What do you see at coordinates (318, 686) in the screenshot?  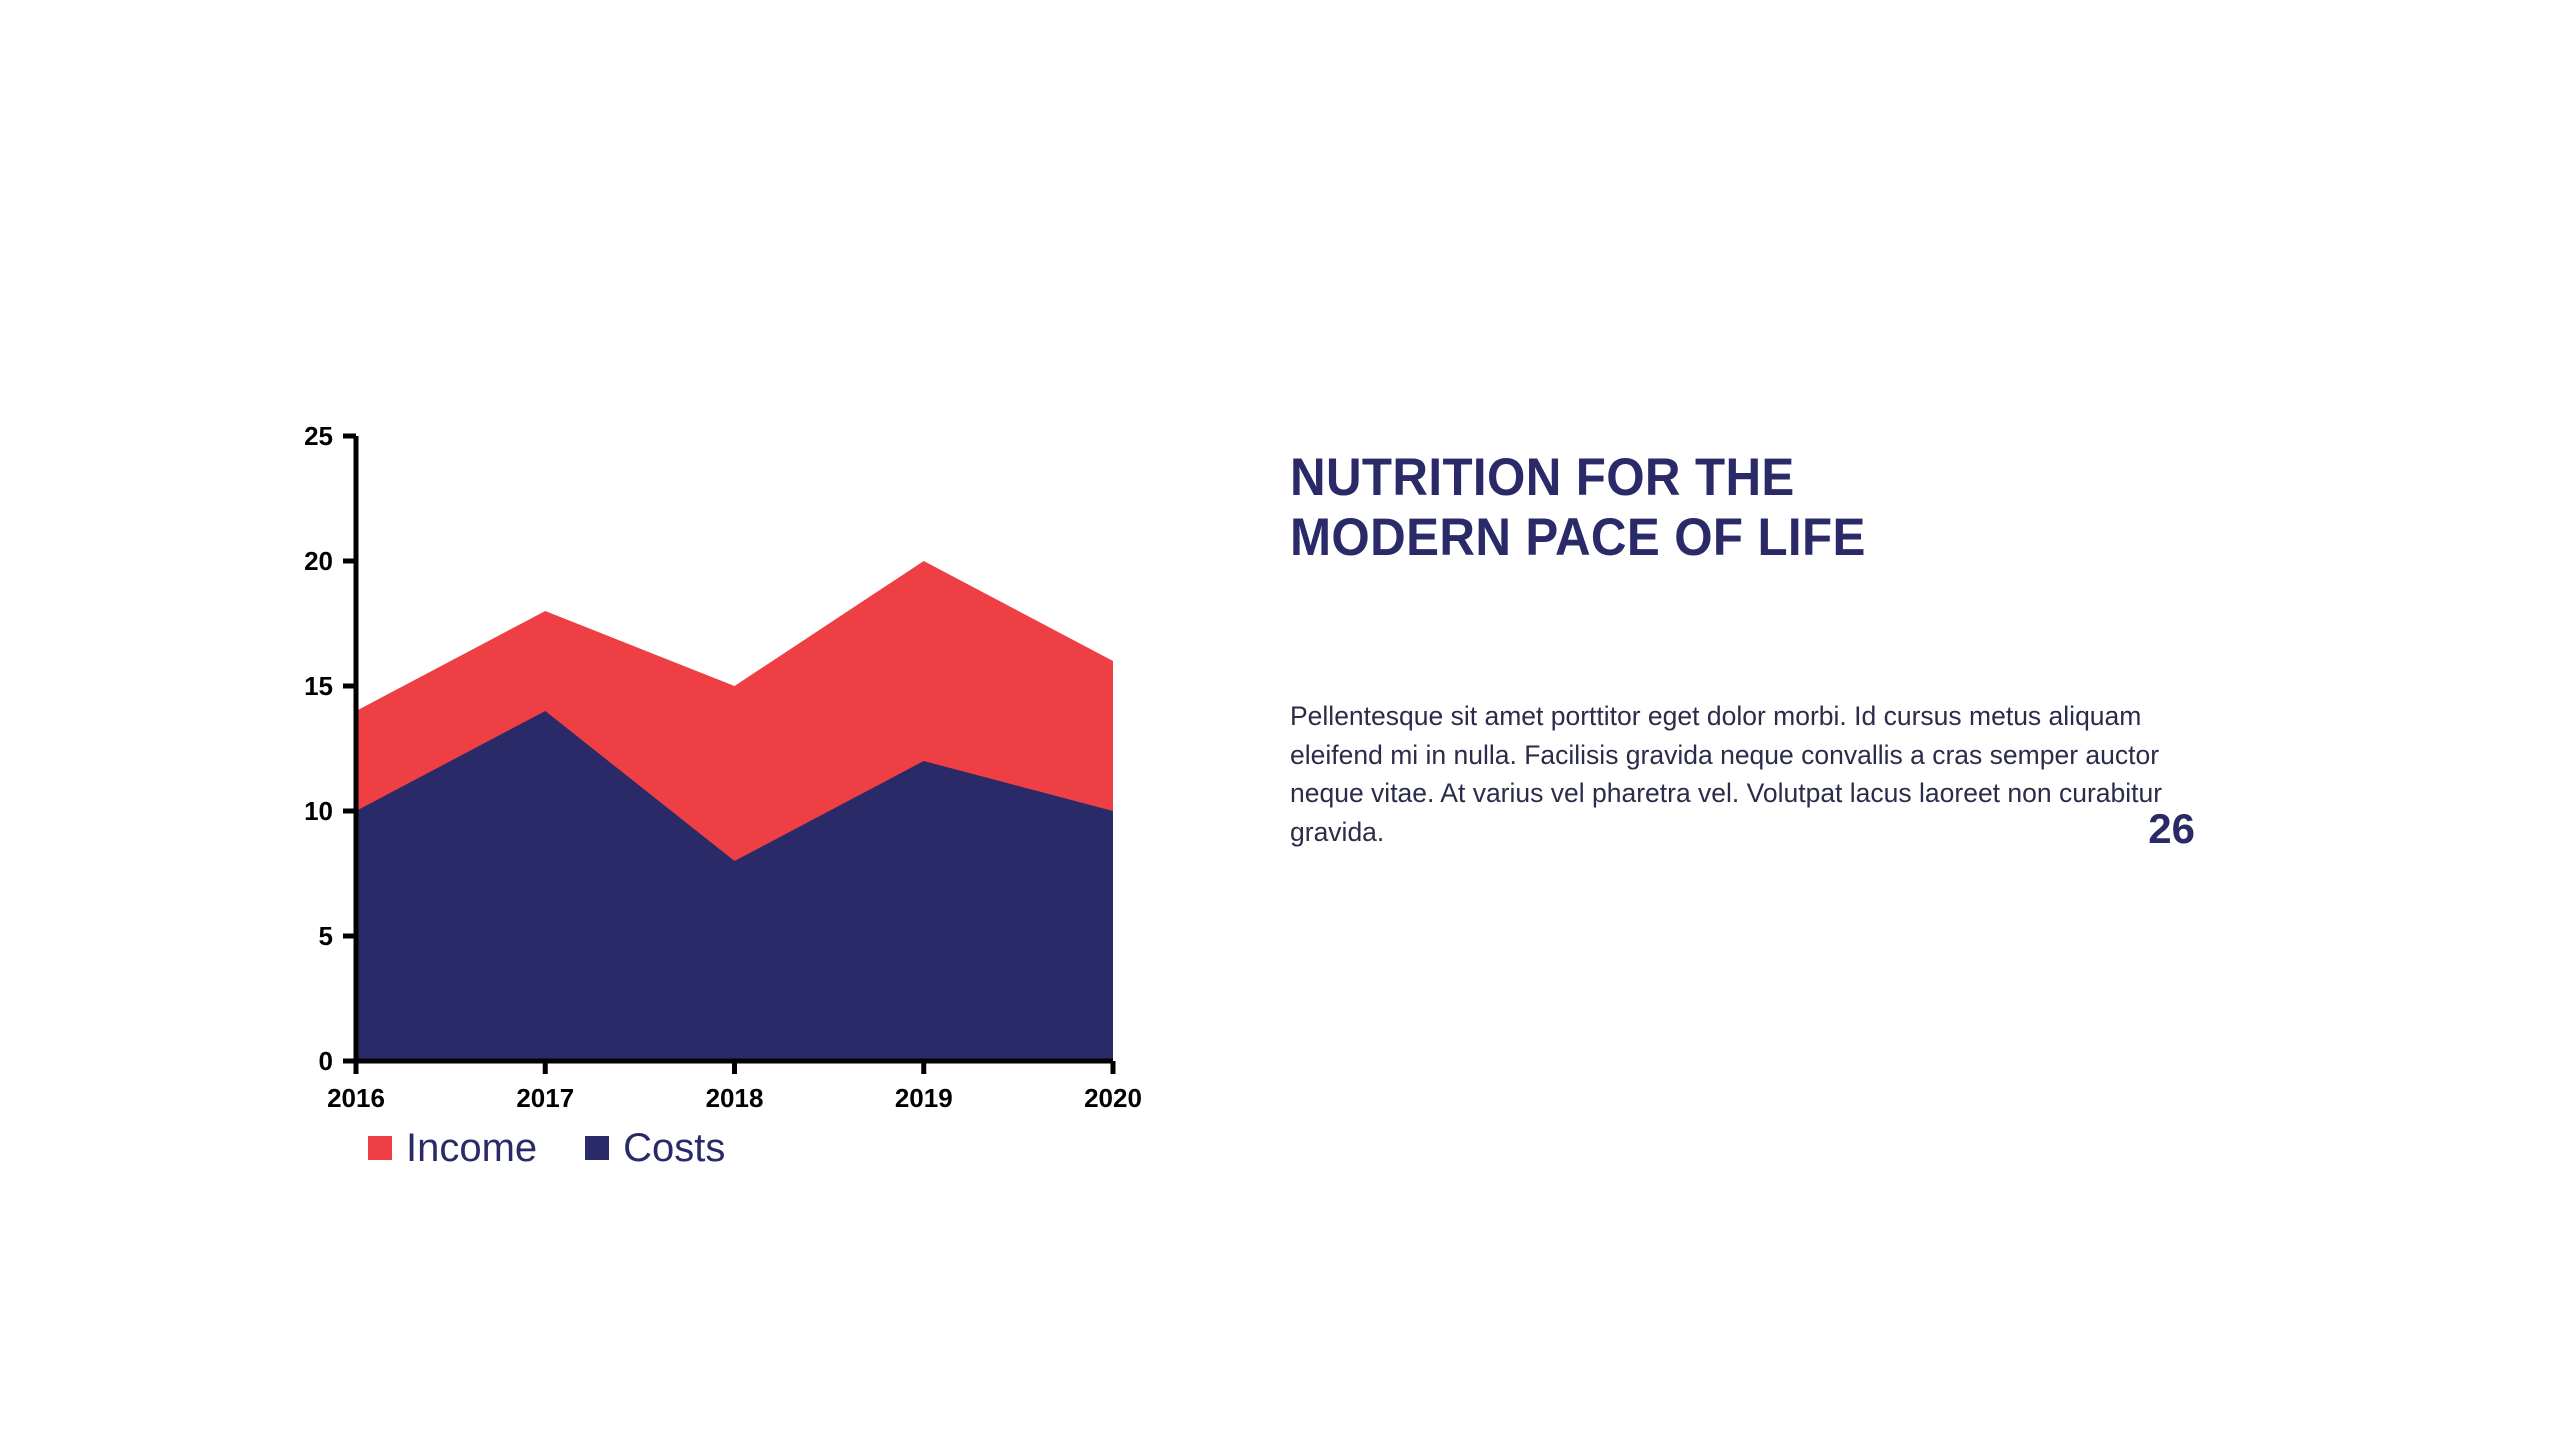 I see `y-axis-tick-label: 15` at bounding box center [318, 686].